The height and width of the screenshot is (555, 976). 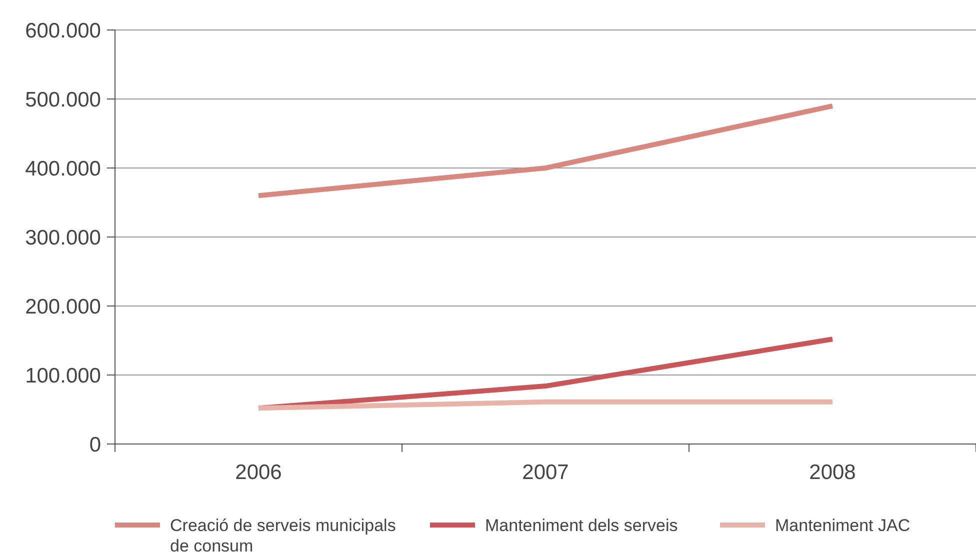 What do you see at coordinates (842, 525) in the screenshot?
I see `legend-label: Manteniment JAC` at bounding box center [842, 525].